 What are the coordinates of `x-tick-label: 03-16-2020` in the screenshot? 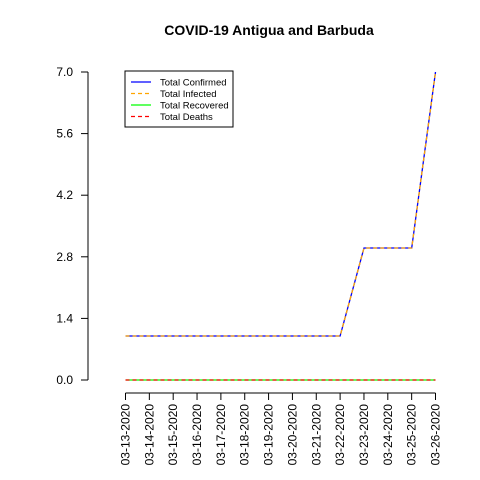 It's located at (197, 435).